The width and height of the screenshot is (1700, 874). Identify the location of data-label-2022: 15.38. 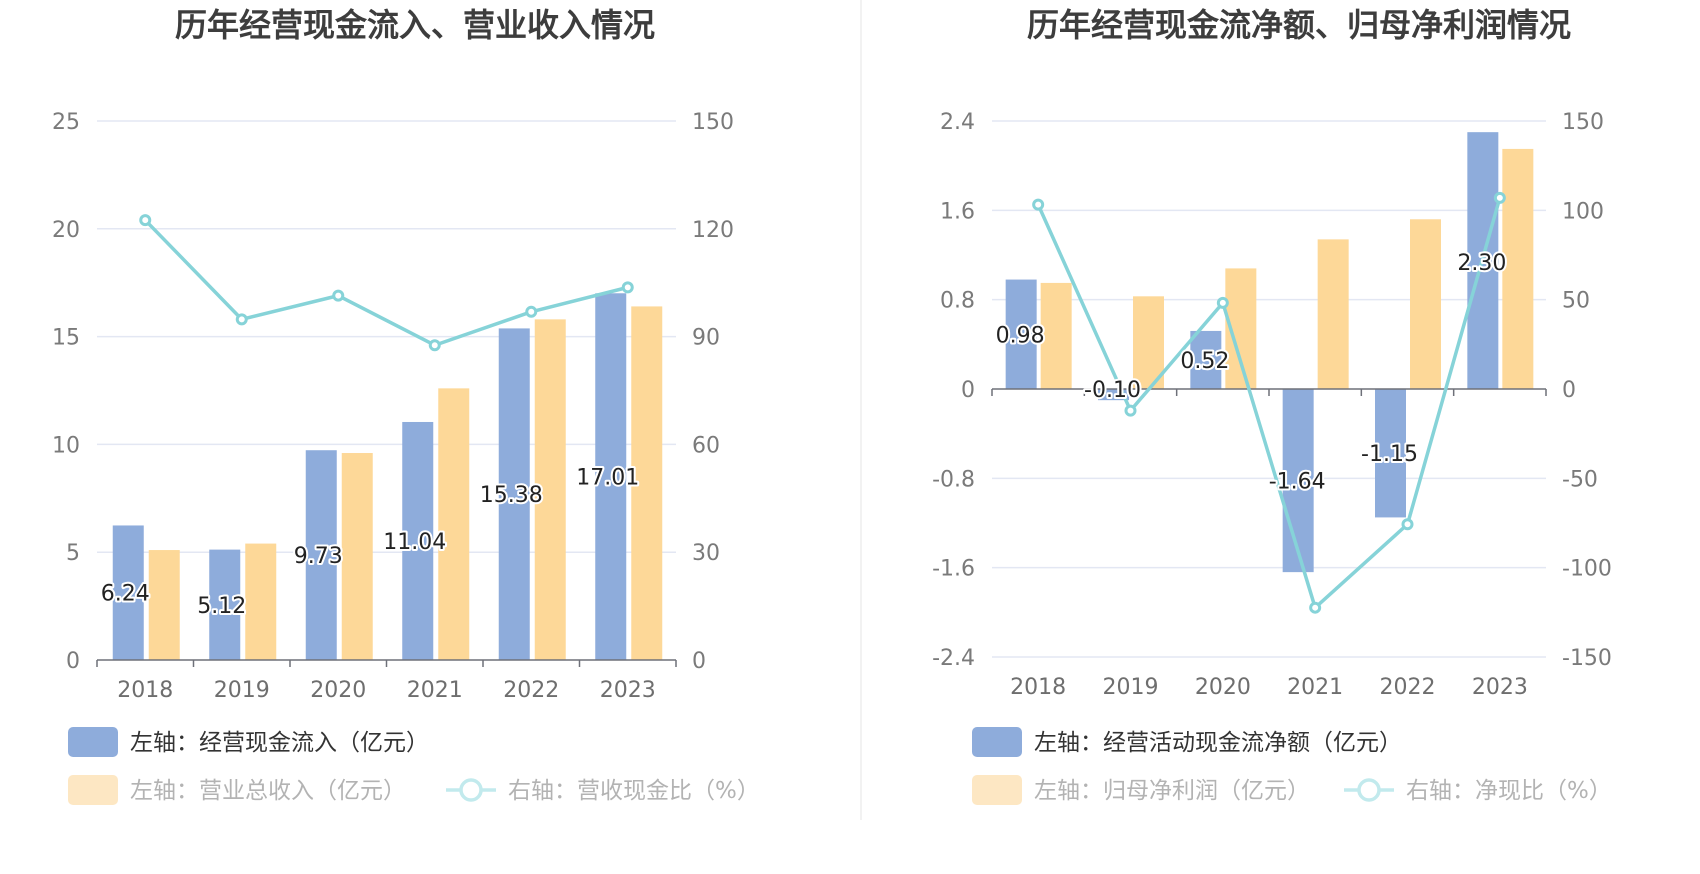
(511, 495).